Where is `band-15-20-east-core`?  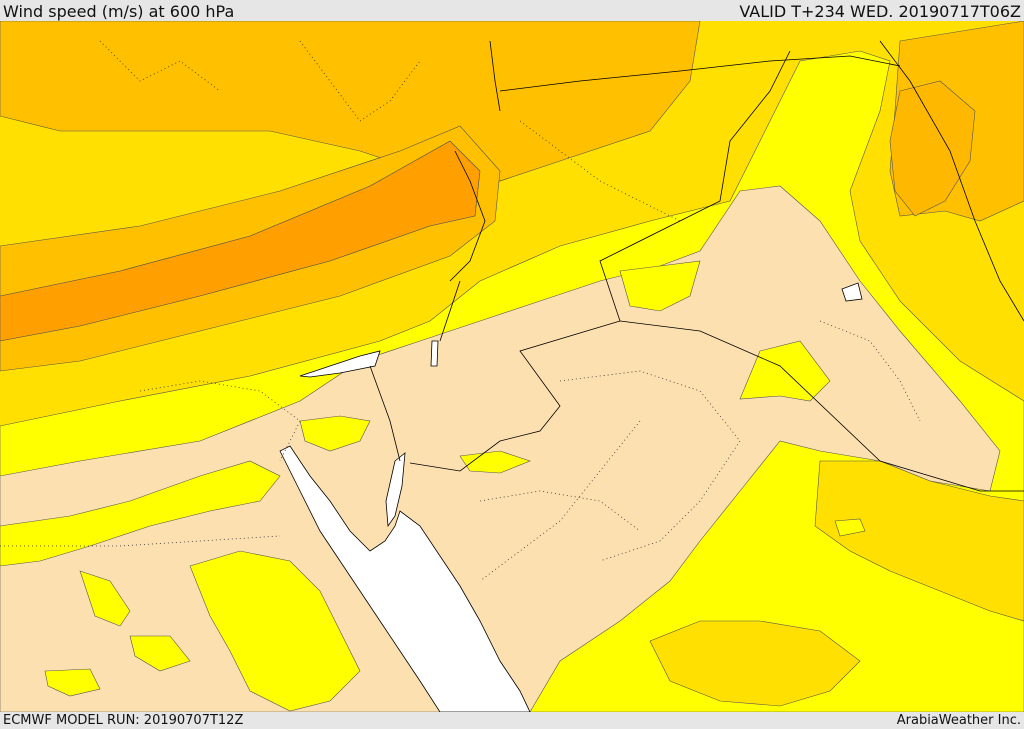 band-15-20-east-core is located at coordinates (932, 148).